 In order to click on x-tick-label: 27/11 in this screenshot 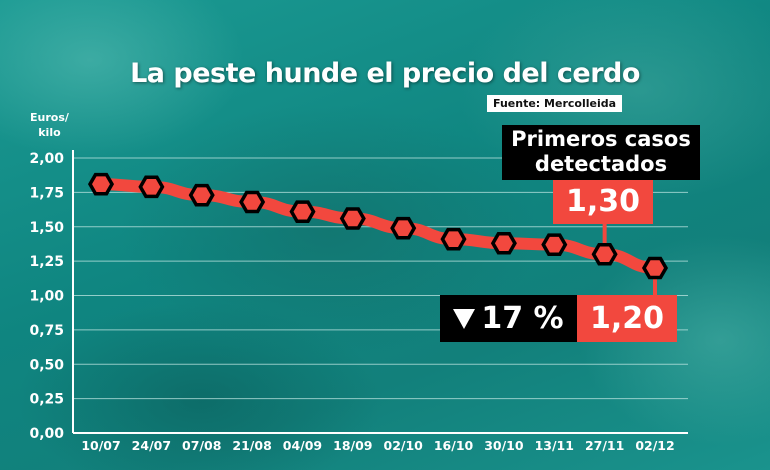, I will do `click(604, 445)`.